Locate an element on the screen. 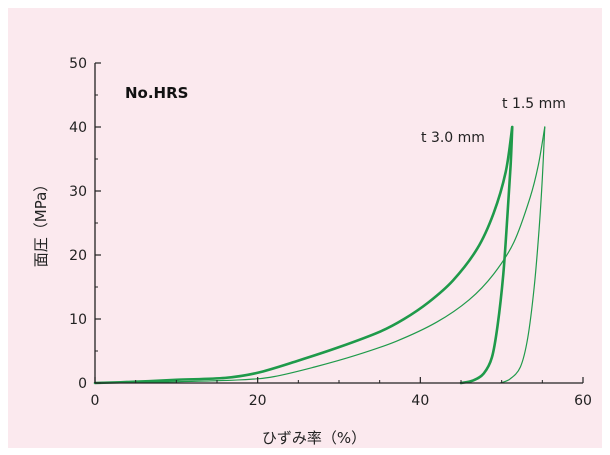 The height and width of the screenshot is (455, 610). y-axis-title: 面圧（MPa） is located at coordinates (41, 222).